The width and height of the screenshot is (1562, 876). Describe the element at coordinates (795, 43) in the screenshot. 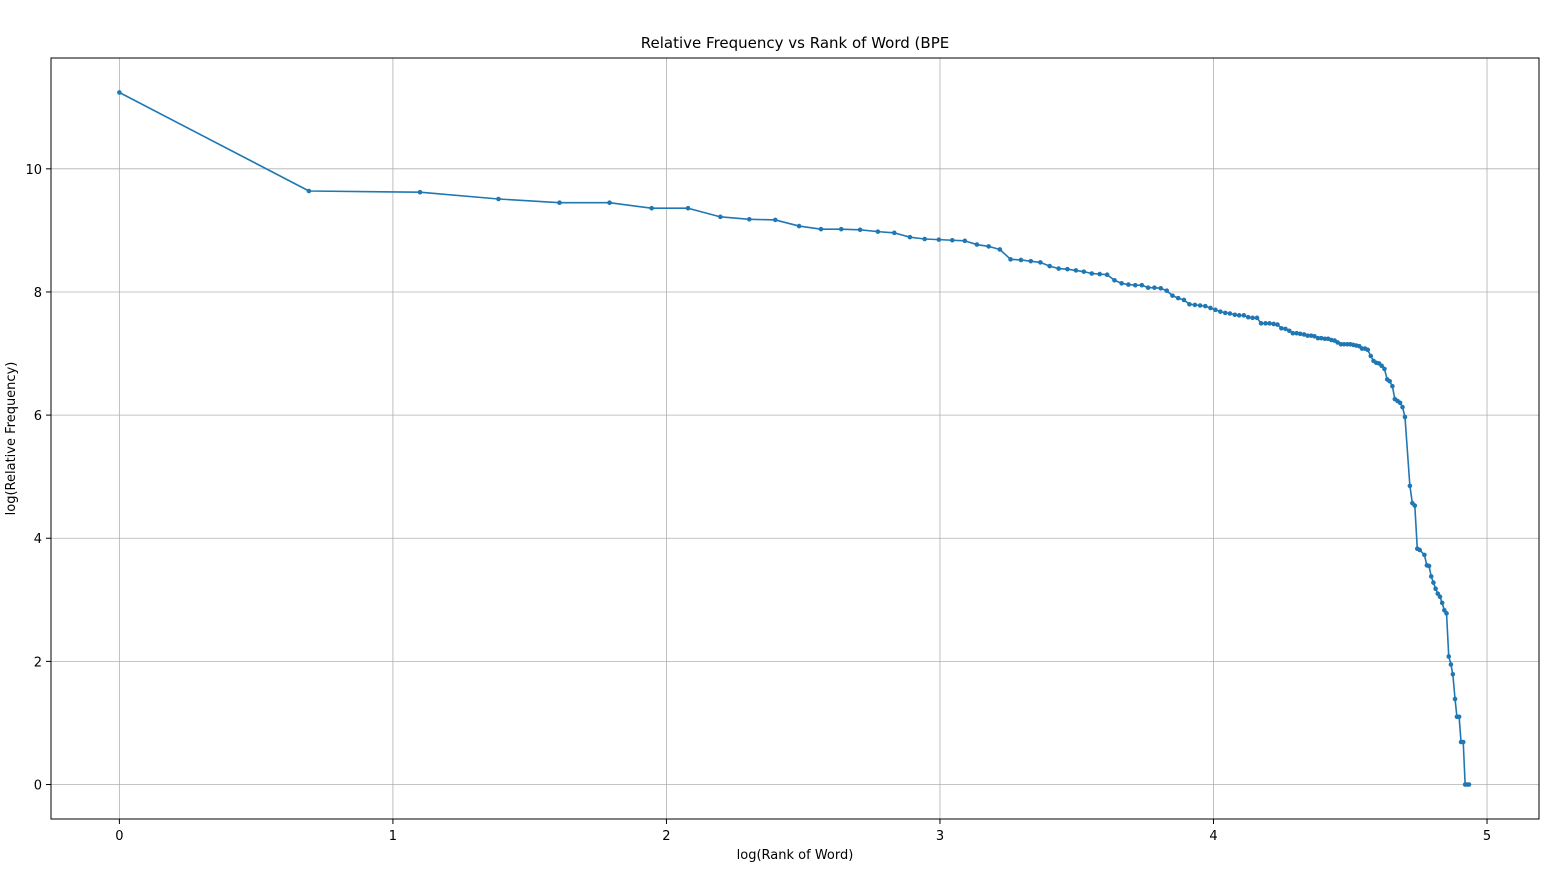

I see `chart-title: Relative Frequency vs Rank of Word (BPE` at that location.